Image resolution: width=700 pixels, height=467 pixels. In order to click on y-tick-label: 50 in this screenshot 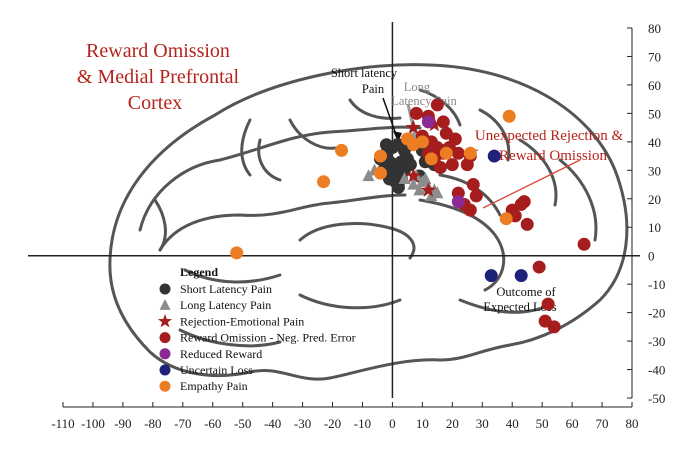, I will do `click(654, 113)`.